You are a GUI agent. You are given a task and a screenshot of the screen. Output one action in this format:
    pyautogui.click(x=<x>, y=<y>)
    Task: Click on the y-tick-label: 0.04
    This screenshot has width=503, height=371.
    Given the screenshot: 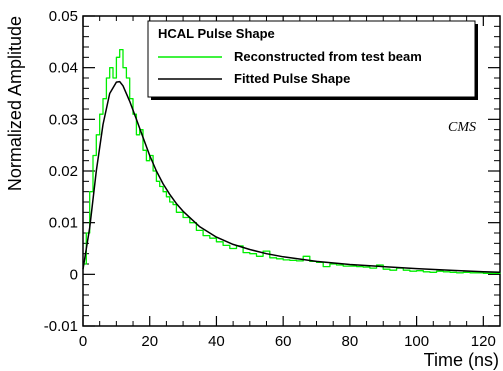 What is the action you would take?
    pyautogui.click(x=63, y=68)
    